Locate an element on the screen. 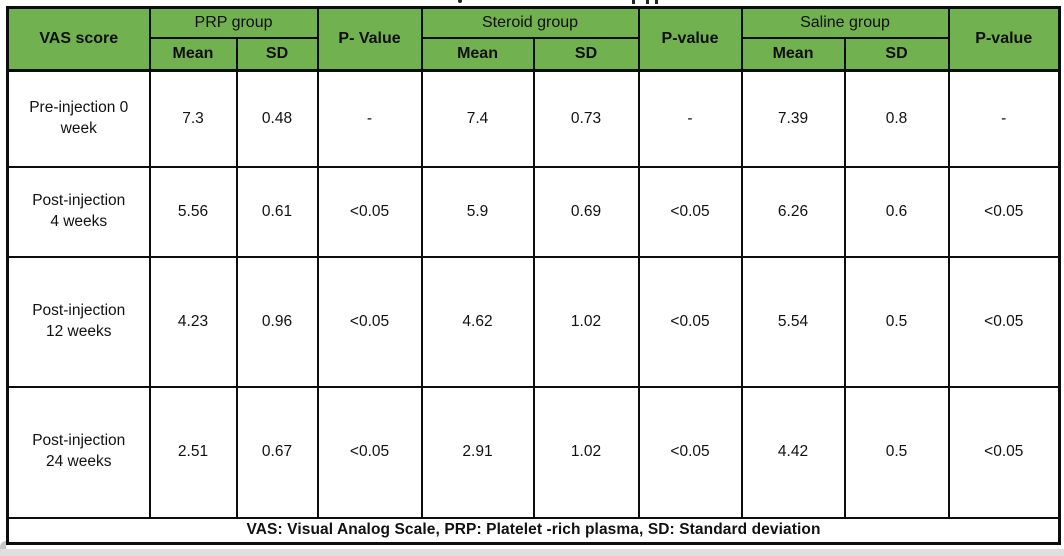 This screenshot has height=556, width=1064. header-p-value-prp: P- Value is located at coordinates (369, 39).